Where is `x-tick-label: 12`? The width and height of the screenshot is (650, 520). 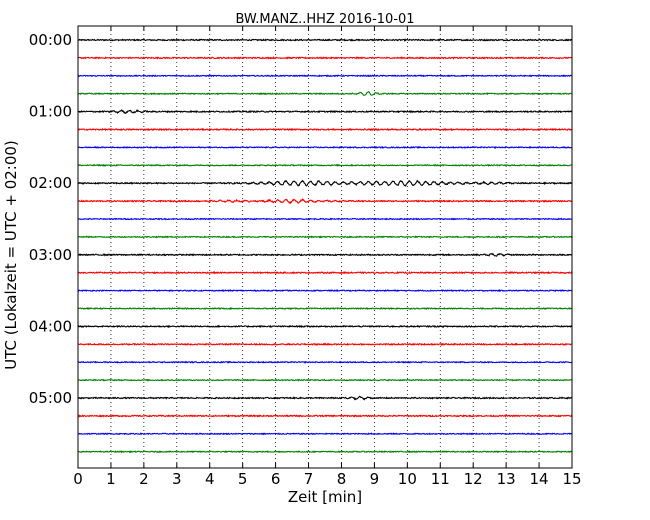 x-tick-label: 12 is located at coordinates (473, 479).